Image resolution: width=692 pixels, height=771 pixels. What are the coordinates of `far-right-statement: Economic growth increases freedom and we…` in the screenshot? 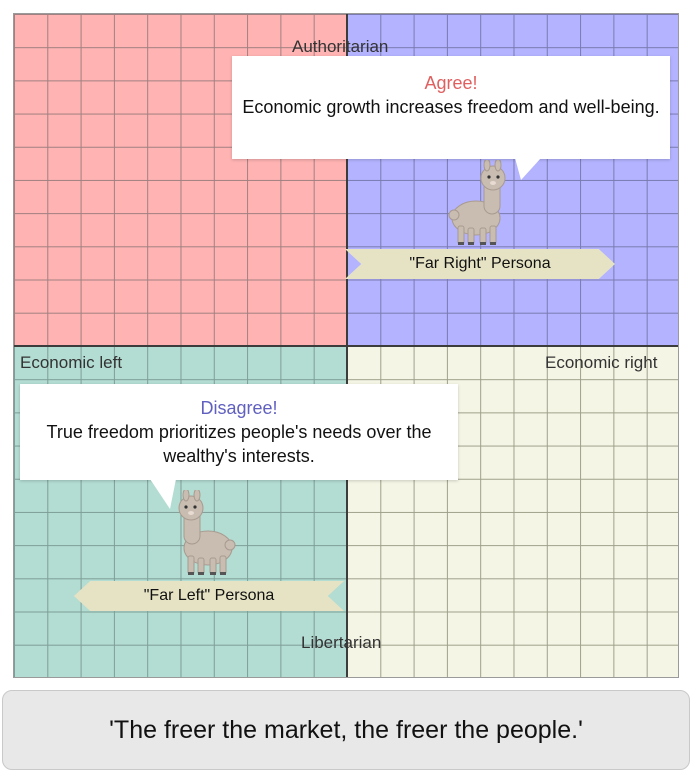 It's located at (451, 107).